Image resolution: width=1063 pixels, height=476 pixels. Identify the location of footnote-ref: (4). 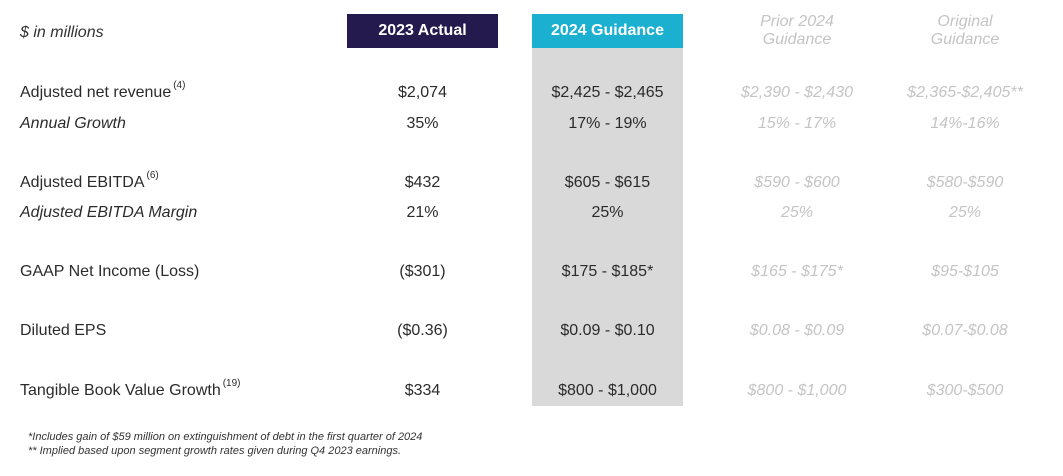
(179, 85).